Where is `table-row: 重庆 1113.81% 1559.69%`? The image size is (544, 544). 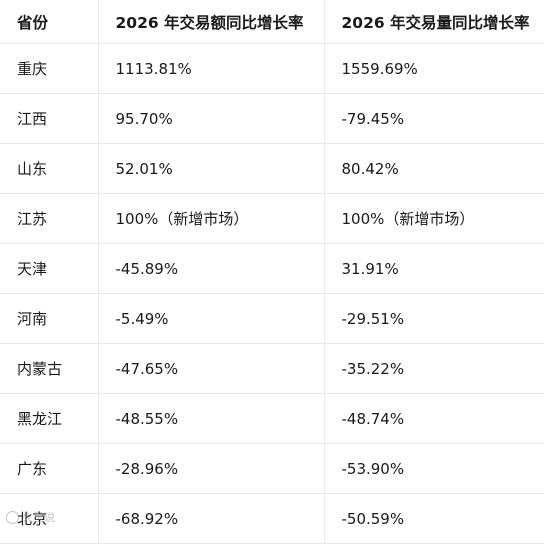
table-row: 重庆 1113.81% 1559.69% is located at coordinates (272, 68).